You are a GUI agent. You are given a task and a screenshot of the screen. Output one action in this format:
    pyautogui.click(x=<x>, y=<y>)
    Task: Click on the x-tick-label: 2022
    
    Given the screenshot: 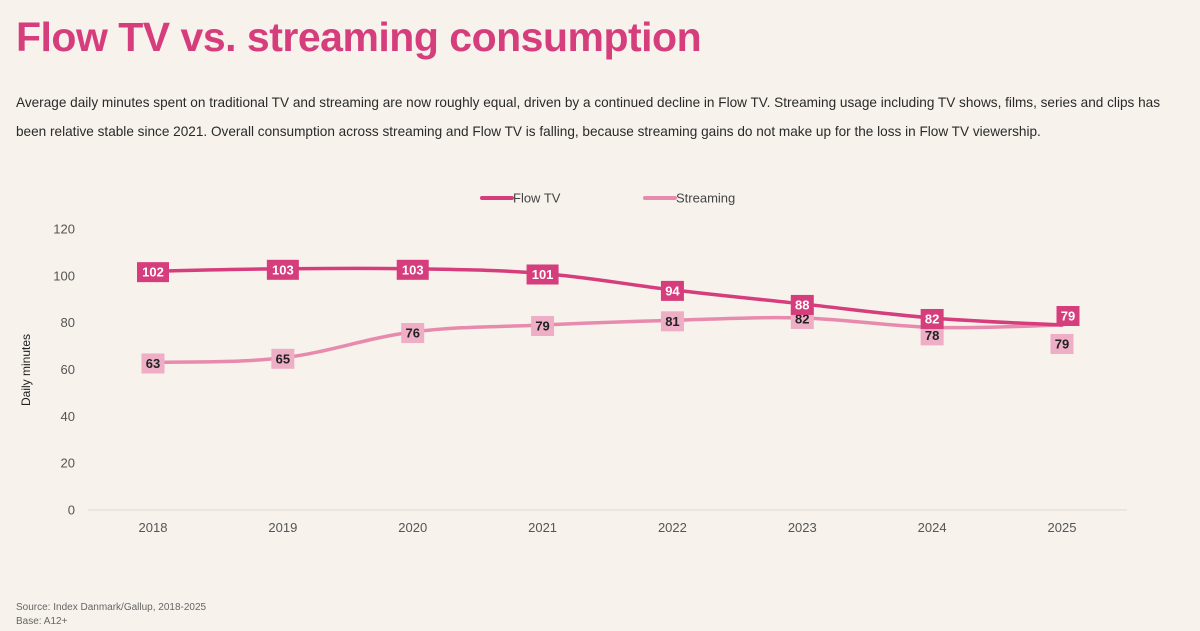 What is the action you would take?
    pyautogui.click(x=672, y=527)
    